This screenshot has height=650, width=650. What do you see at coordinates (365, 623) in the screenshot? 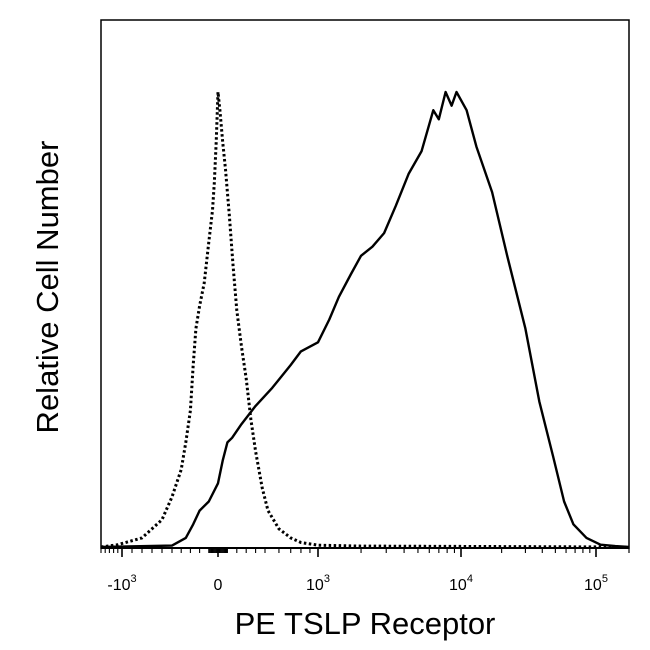
I see `x-axis-label: PE TSLP Receptor` at bounding box center [365, 623].